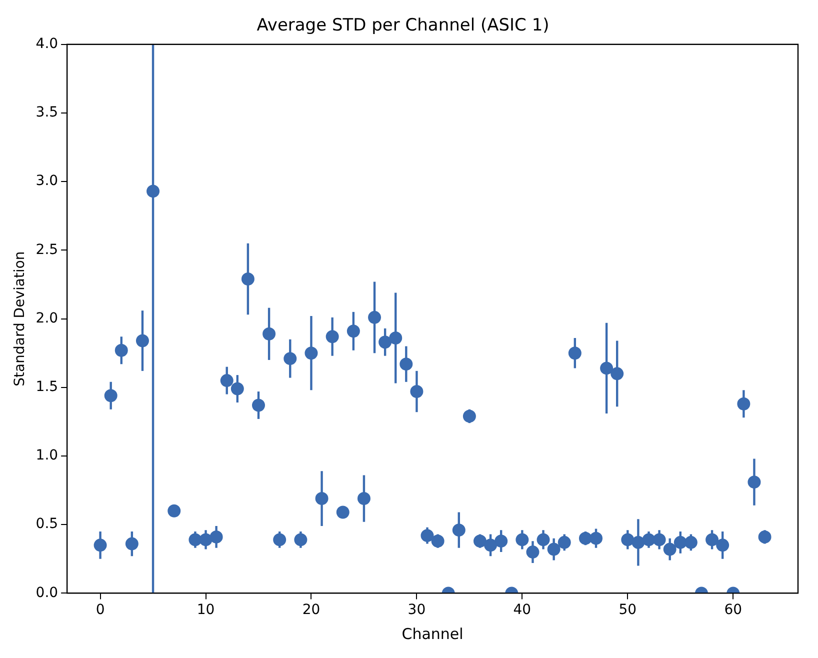  What do you see at coordinates (47, 181) in the screenshot?
I see `y-tick-label: 3.0` at bounding box center [47, 181].